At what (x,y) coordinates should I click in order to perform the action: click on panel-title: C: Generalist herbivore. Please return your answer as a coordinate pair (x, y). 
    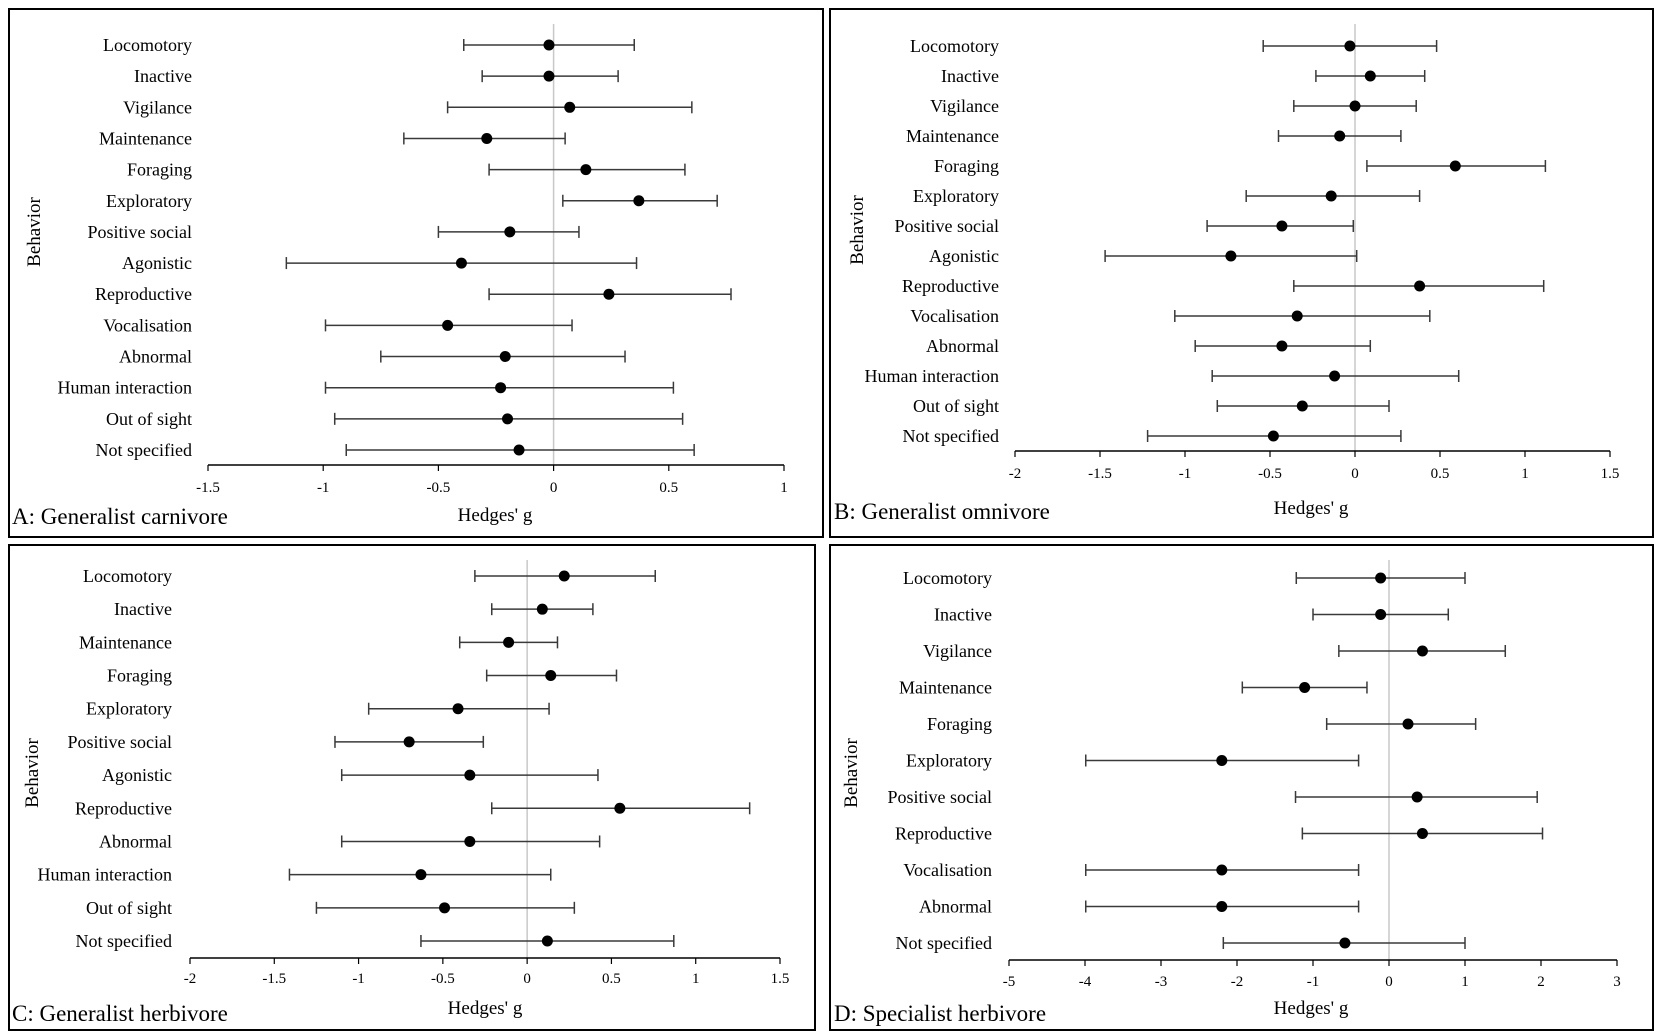
    Looking at the image, I should click on (120, 1013).